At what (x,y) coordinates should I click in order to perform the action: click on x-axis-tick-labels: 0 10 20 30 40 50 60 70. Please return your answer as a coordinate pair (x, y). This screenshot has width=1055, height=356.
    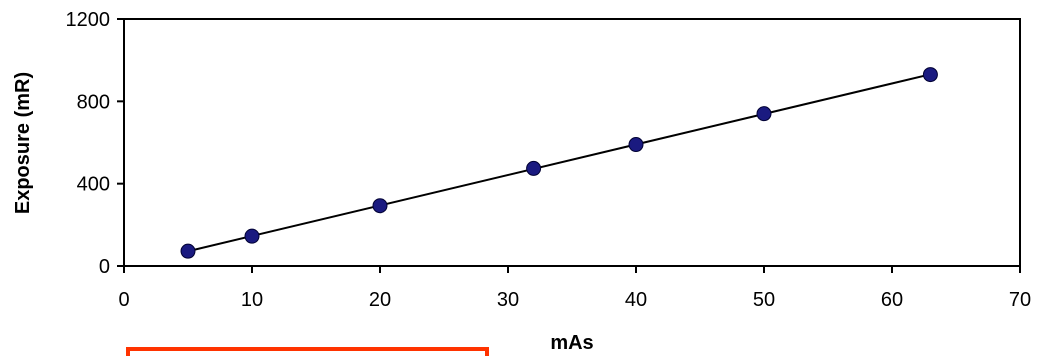
    Looking at the image, I should click on (574, 300).